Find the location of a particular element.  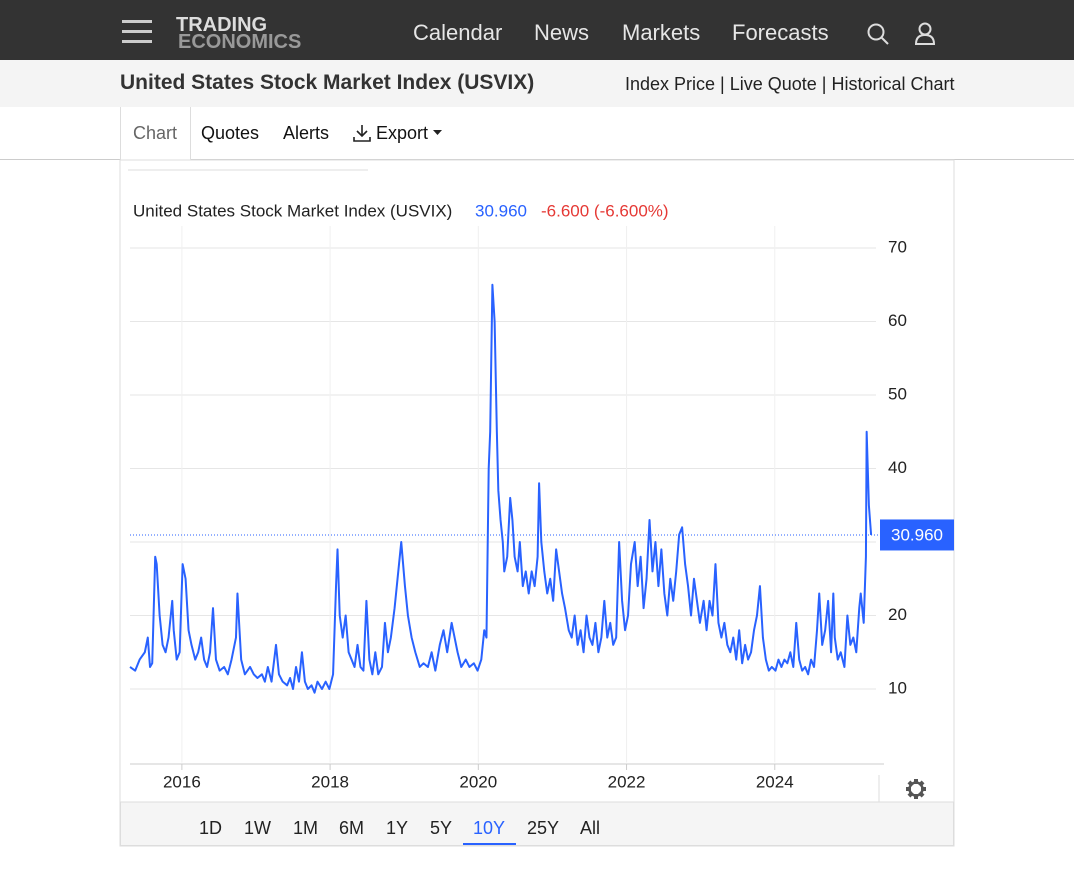

menu-item: News is located at coordinates (562, 32).